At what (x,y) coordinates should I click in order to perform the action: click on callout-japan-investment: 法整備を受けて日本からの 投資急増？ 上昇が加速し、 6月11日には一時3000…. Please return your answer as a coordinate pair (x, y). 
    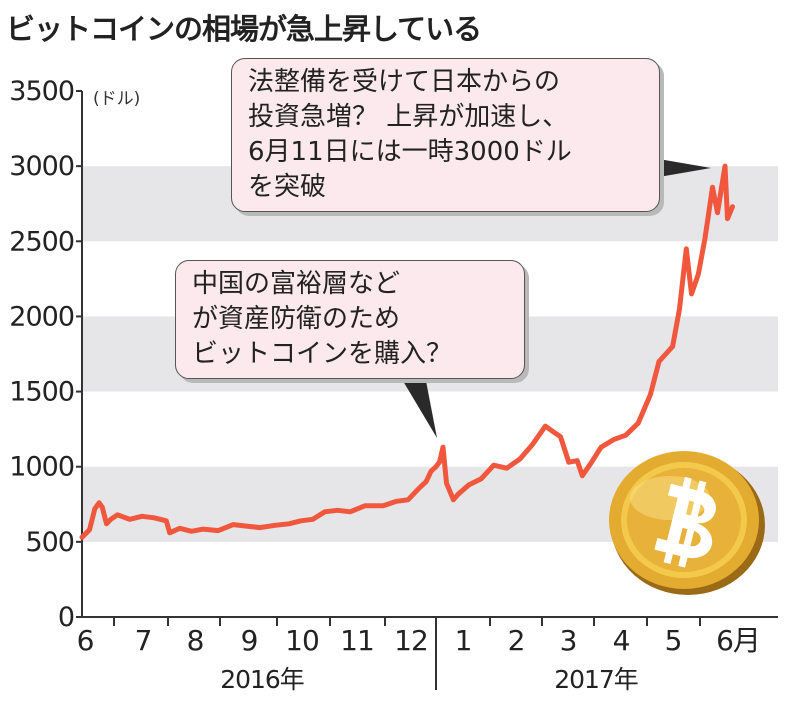
    Looking at the image, I should click on (445, 135).